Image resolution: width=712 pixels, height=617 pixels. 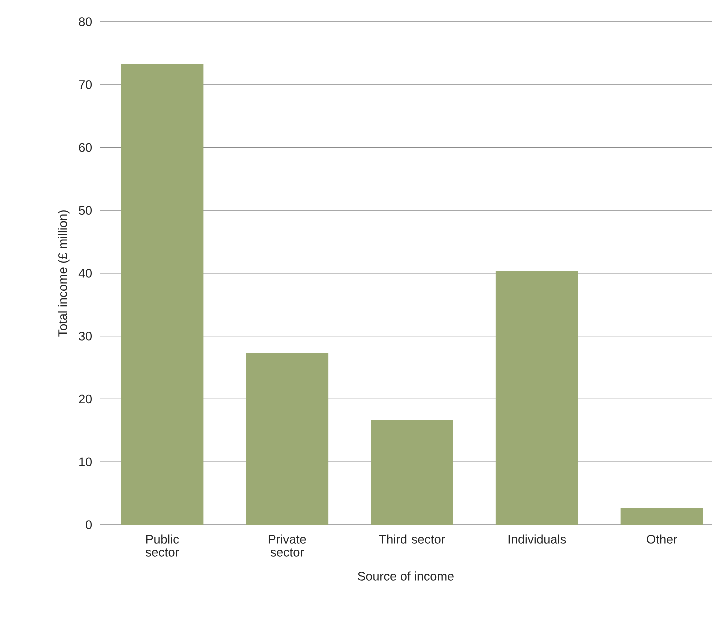 I want to click on x-tick-label: Private sector, so click(x=287, y=545).